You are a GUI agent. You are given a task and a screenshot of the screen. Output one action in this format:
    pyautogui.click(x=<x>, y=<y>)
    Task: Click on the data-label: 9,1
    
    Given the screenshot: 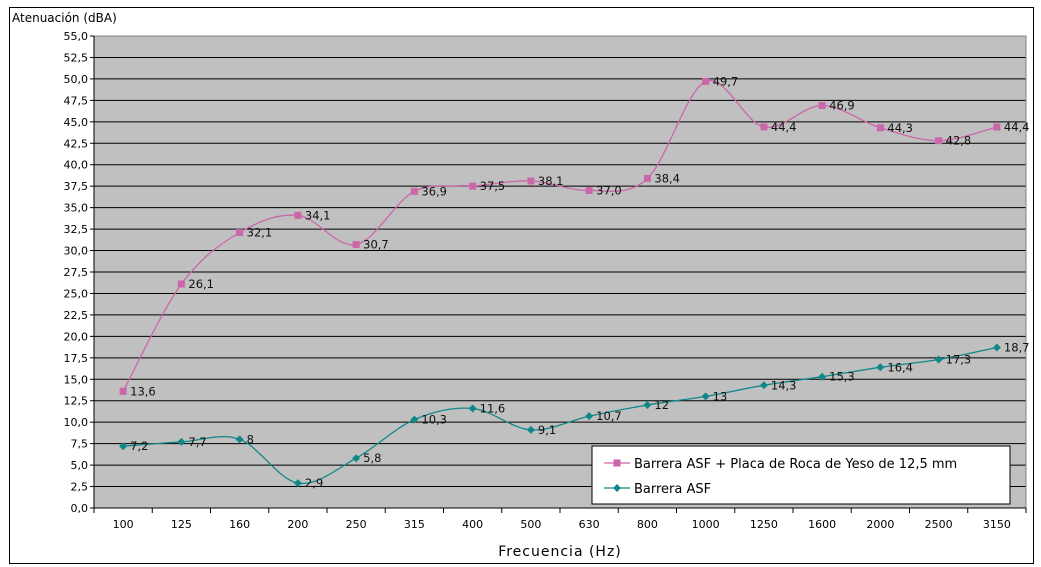 What is the action you would take?
    pyautogui.click(x=547, y=430)
    